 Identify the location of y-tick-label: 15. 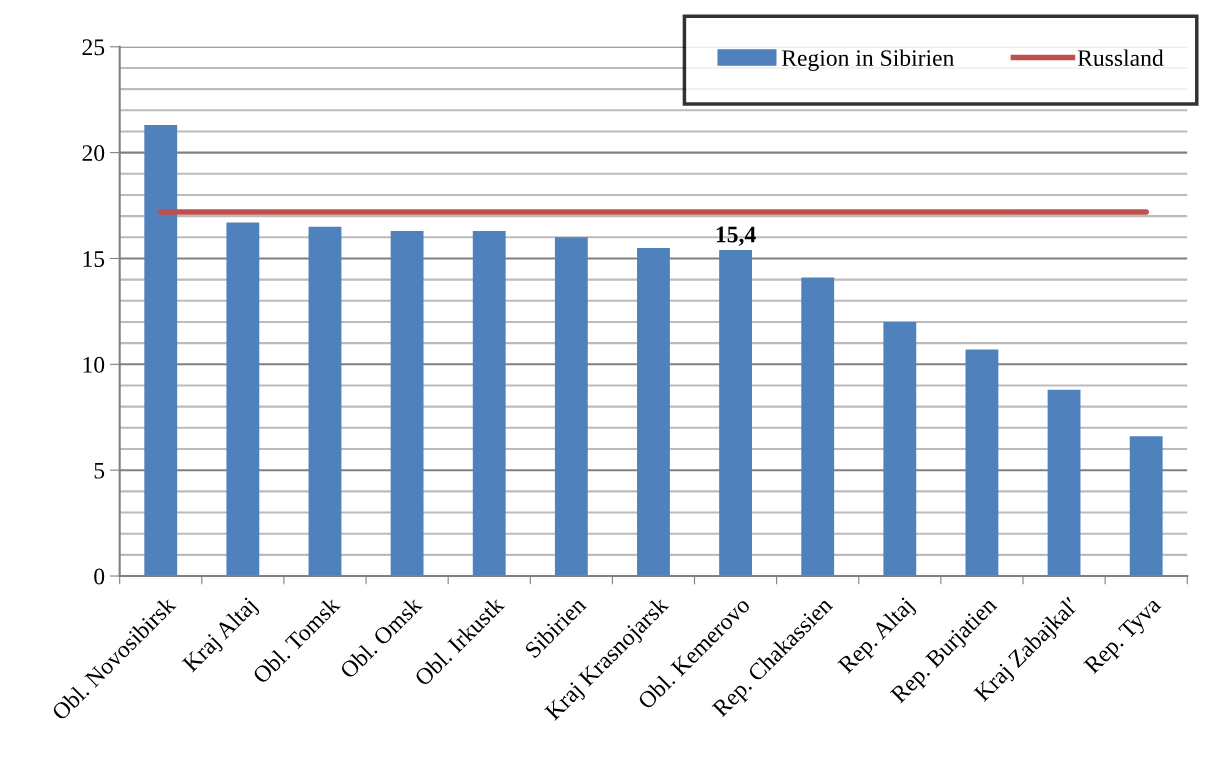
(94, 259).